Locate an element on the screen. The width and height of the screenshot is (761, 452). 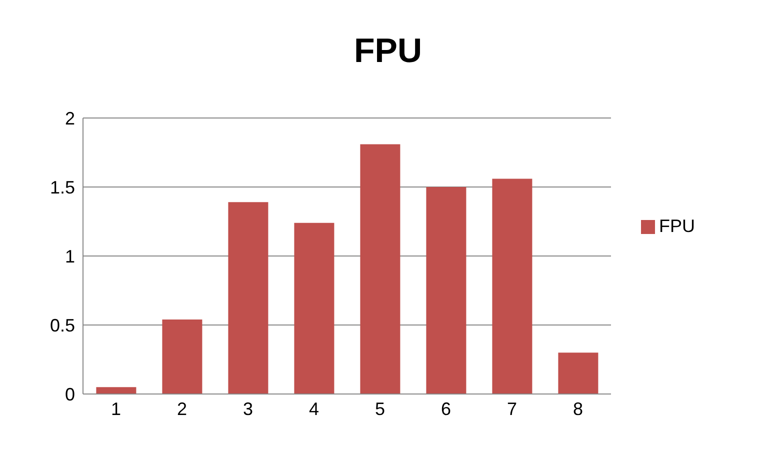
x-tick-label: 7 is located at coordinates (512, 408).